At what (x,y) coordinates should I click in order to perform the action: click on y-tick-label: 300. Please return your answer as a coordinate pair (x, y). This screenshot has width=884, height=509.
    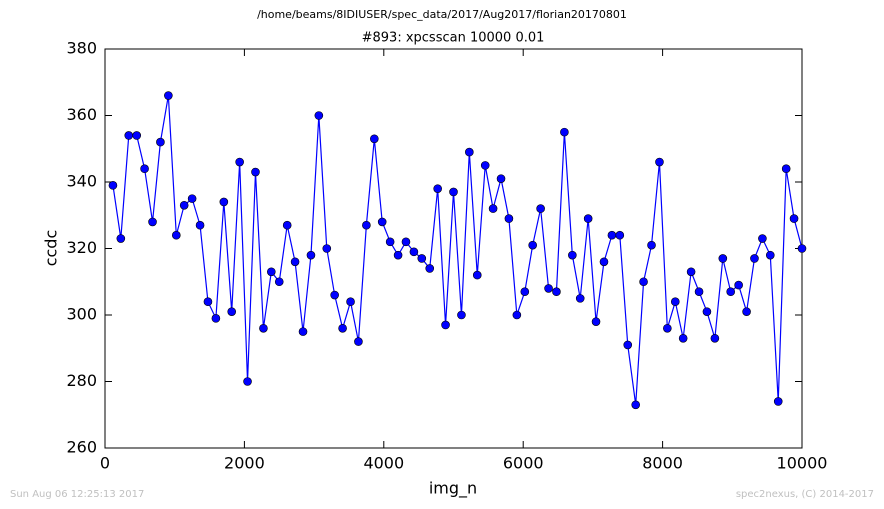
    Looking at the image, I should click on (81, 314).